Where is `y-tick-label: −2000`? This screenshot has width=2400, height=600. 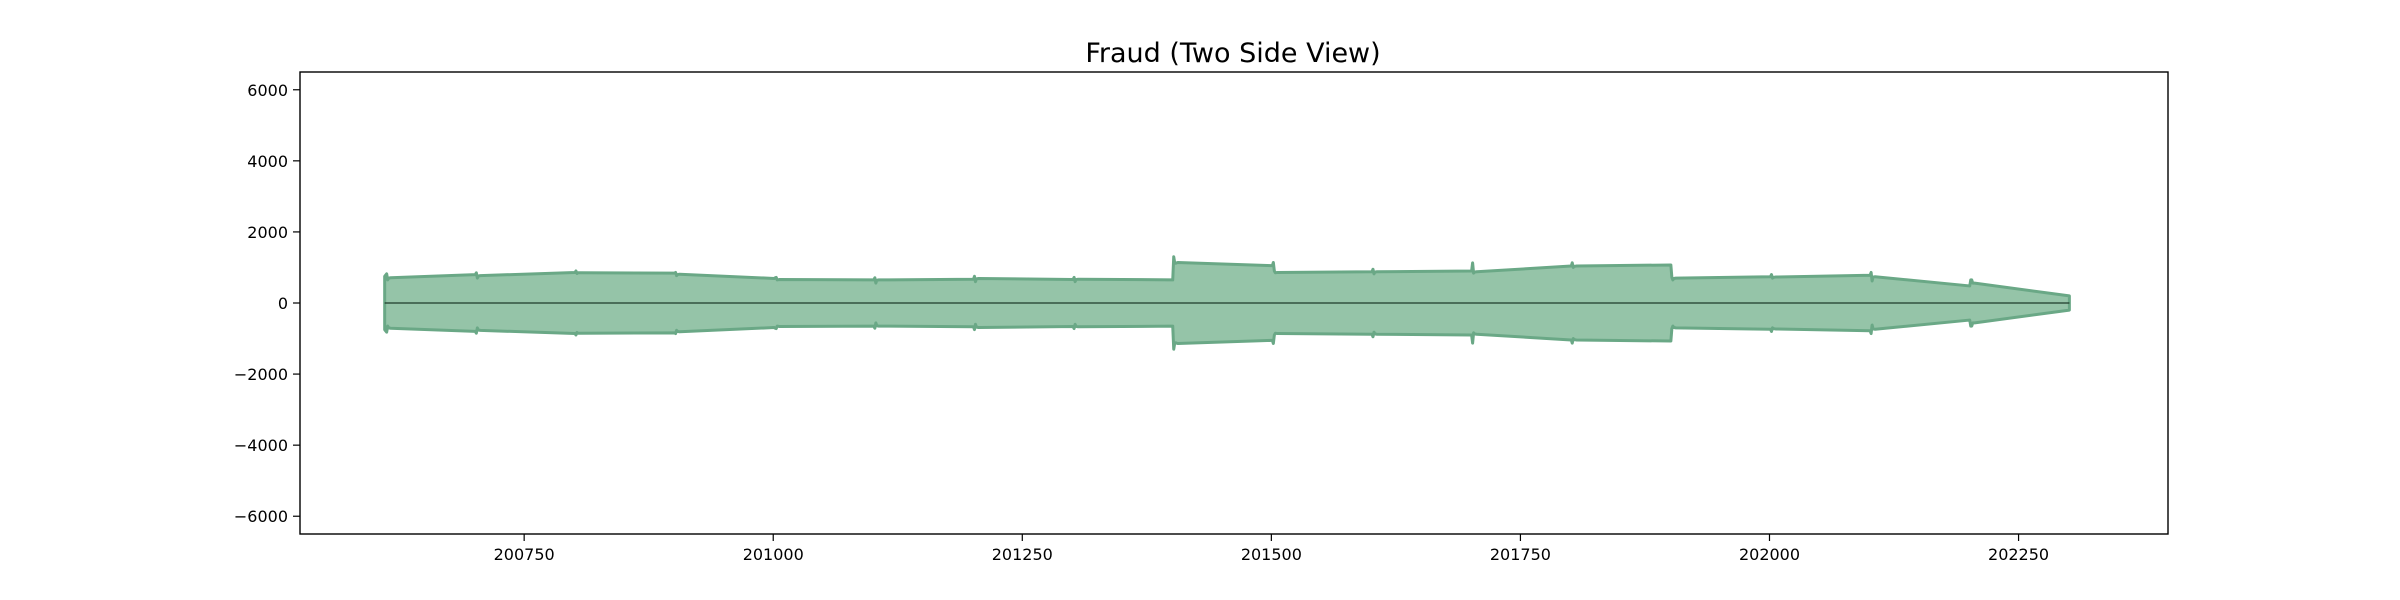
y-tick-label: −2000 is located at coordinates (261, 374).